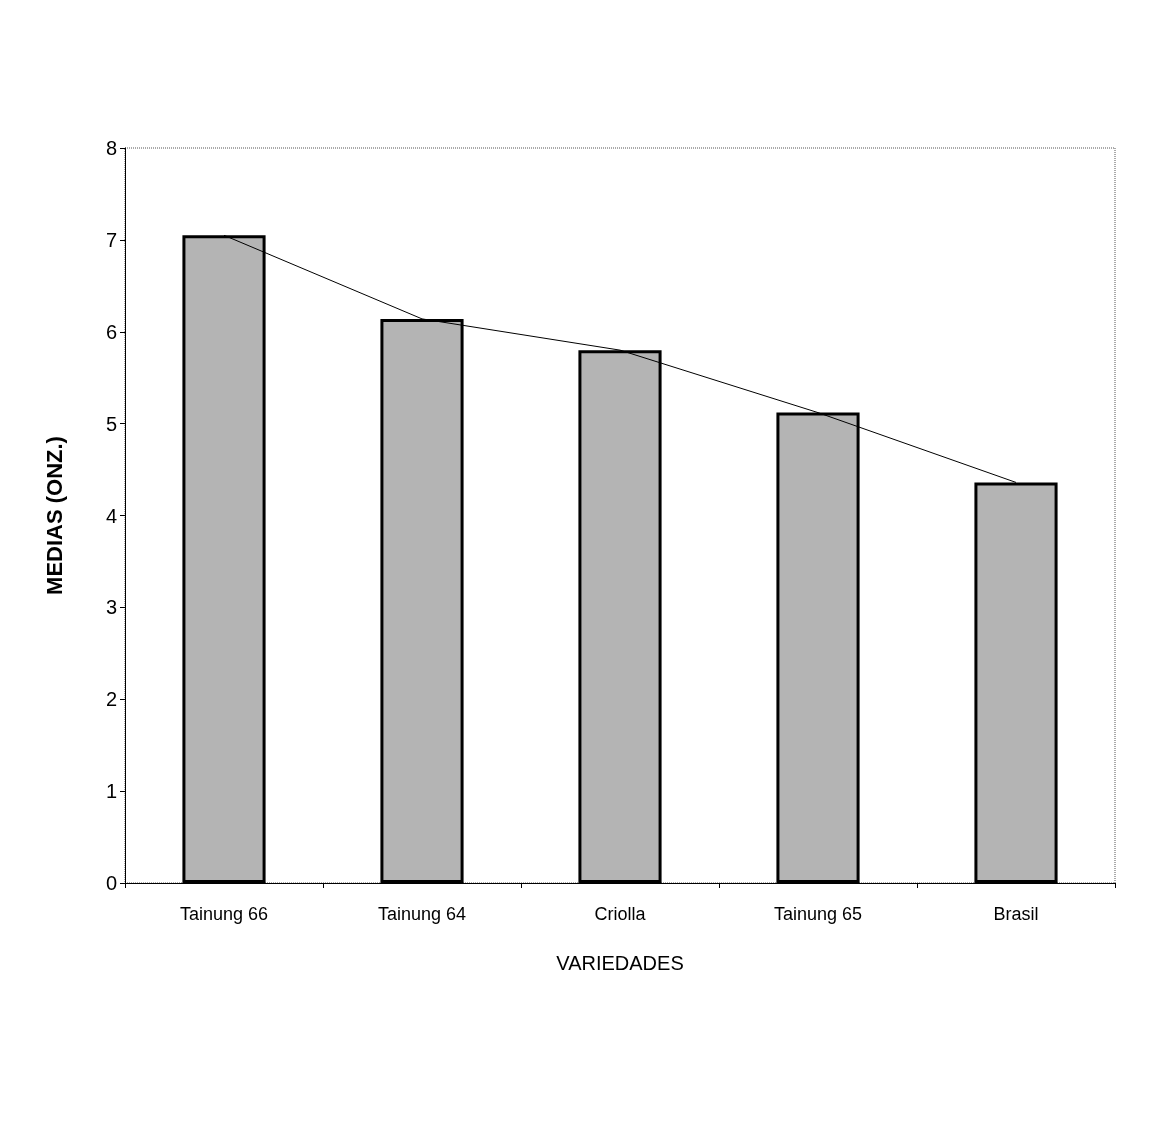  I want to click on x-tick-label: Tainung 65, so click(818, 914).